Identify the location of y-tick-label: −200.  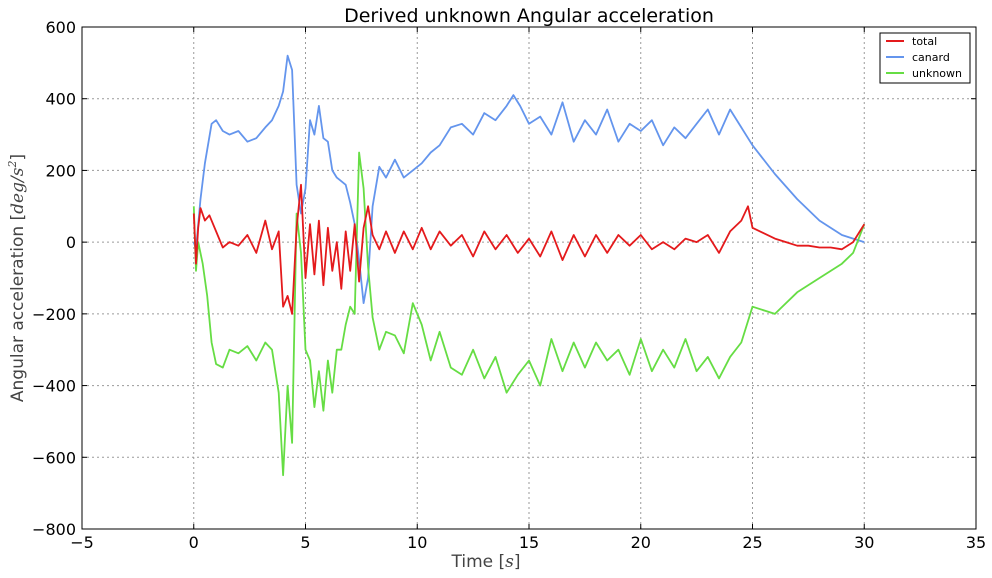
(54, 314).